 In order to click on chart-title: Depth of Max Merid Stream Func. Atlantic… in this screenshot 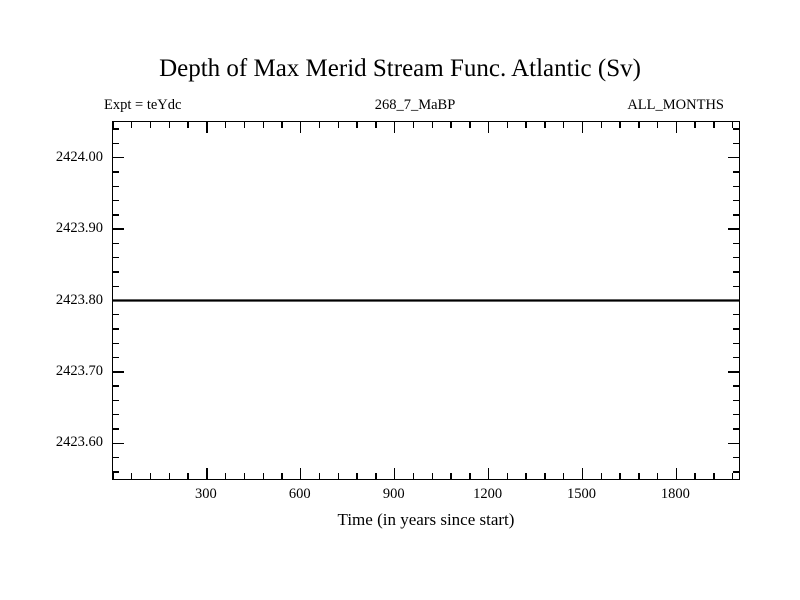, I will do `click(400, 68)`.